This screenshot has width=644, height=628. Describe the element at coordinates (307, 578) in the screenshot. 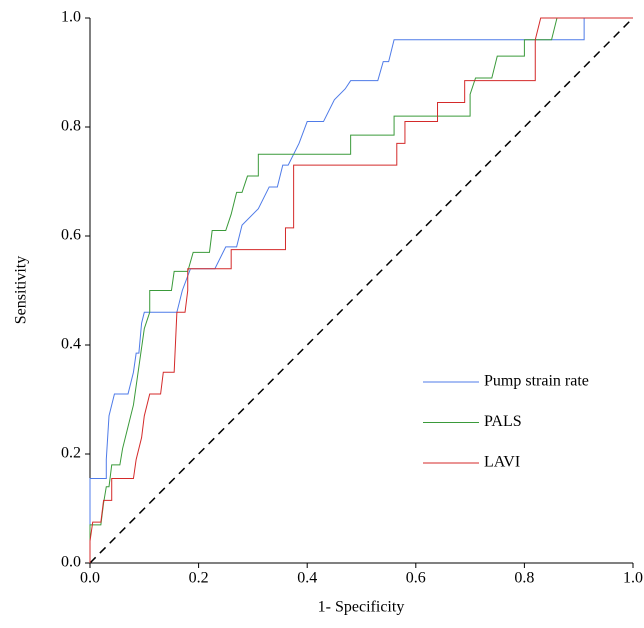

I see `x-tick-label: 0.4` at that location.